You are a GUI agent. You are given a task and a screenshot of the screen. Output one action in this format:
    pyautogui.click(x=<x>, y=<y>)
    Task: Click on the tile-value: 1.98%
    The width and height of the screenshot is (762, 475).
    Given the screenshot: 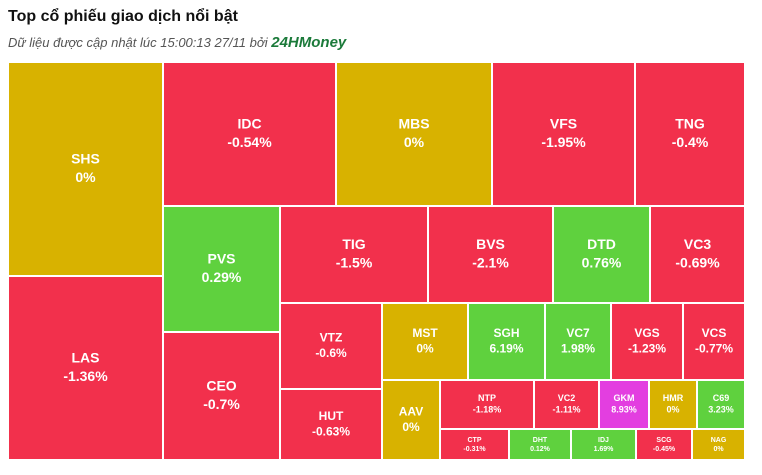 What is the action you would take?
    pyautogui.click(x=578, y=348)
    